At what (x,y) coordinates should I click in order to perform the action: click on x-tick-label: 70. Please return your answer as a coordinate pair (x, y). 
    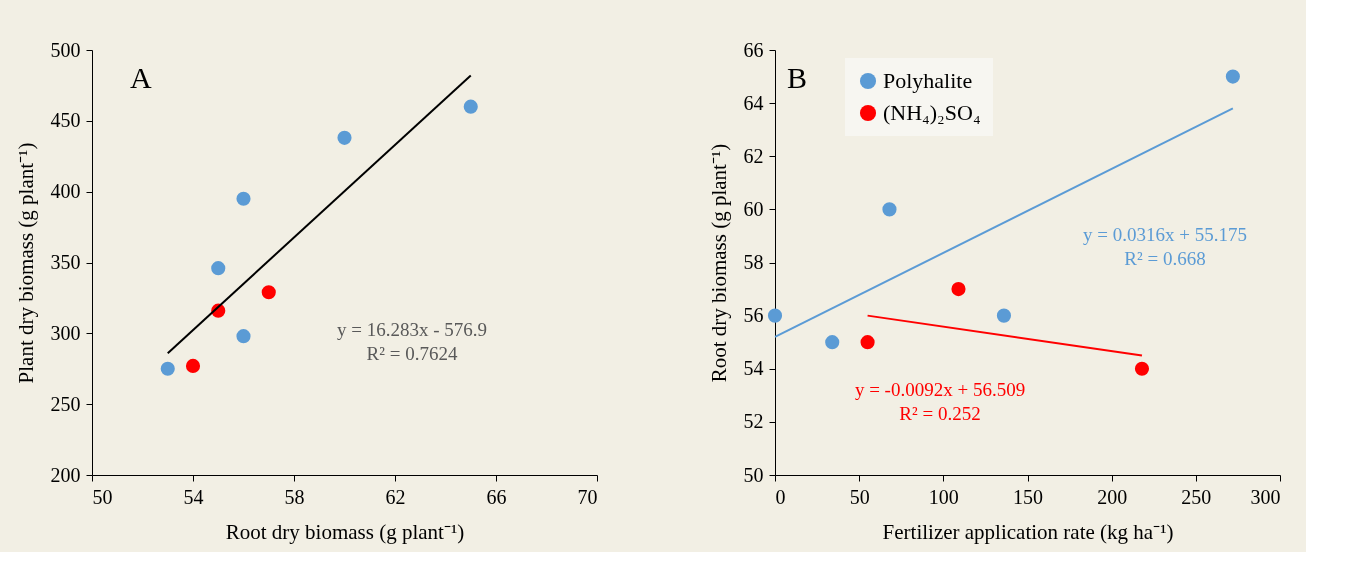
    Looking at the image, I should click on (587, 496).